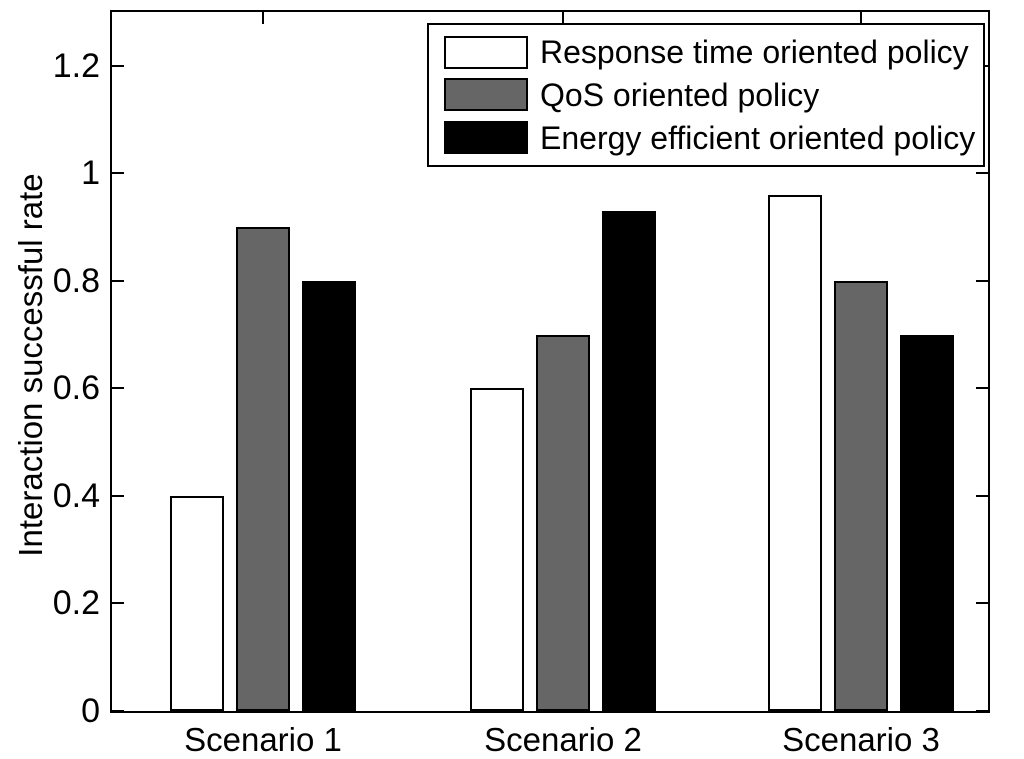  Describe the element at coordinates (76, 388) in the screenshot. I see `y-tick-label-0.6: 0.6` at that location.